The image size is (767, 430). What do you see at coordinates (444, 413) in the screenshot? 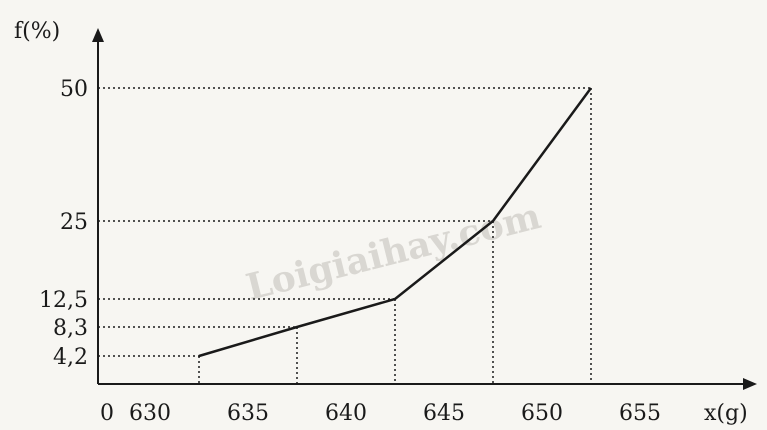
I see `x-tick-label: 645` at bounding box center [444, 413].